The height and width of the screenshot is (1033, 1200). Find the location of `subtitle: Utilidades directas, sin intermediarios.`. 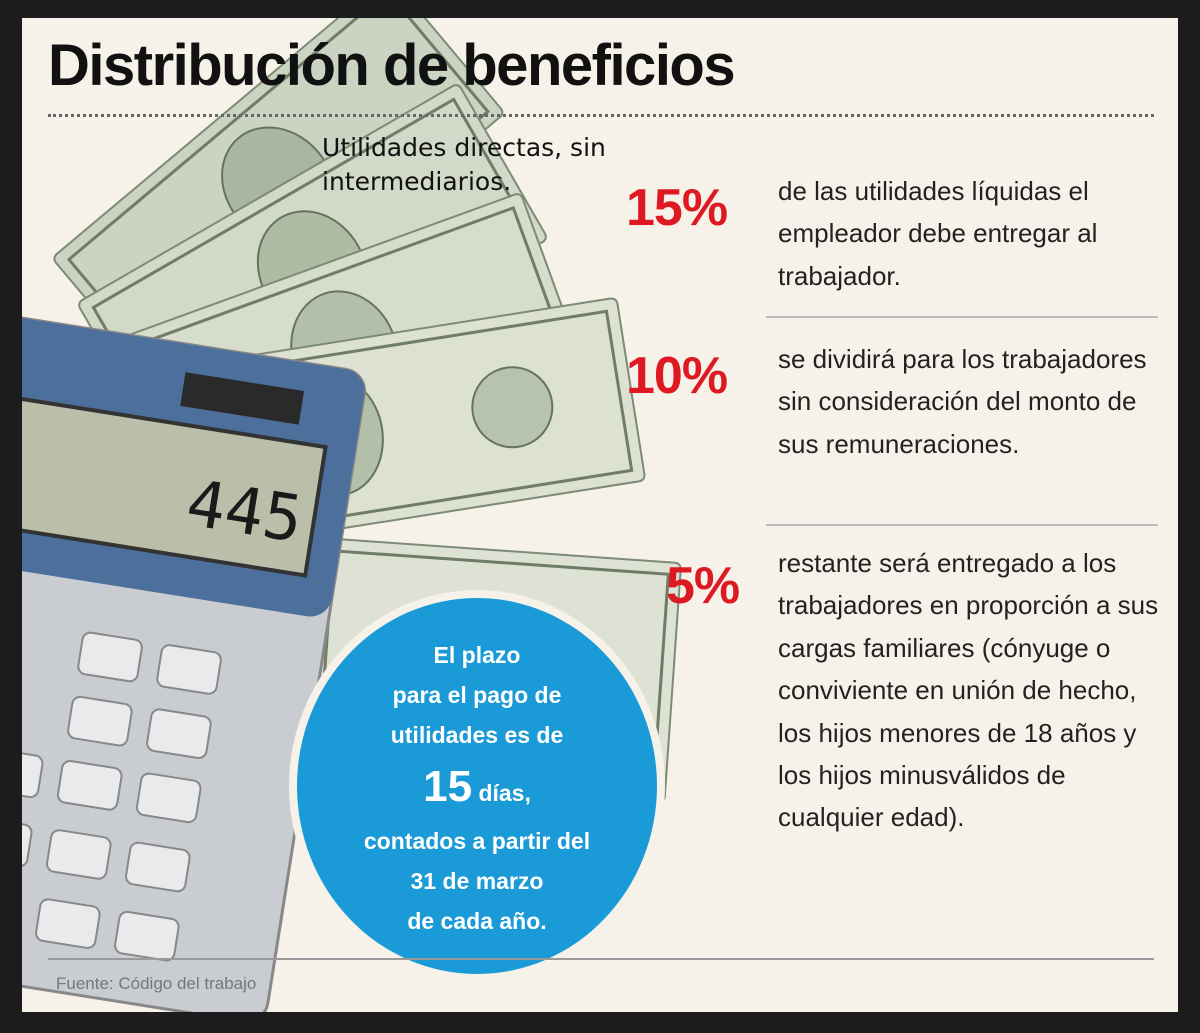

subtitle: Utilidades directas, sin intermediarios. is located at coordinates (464, 164).